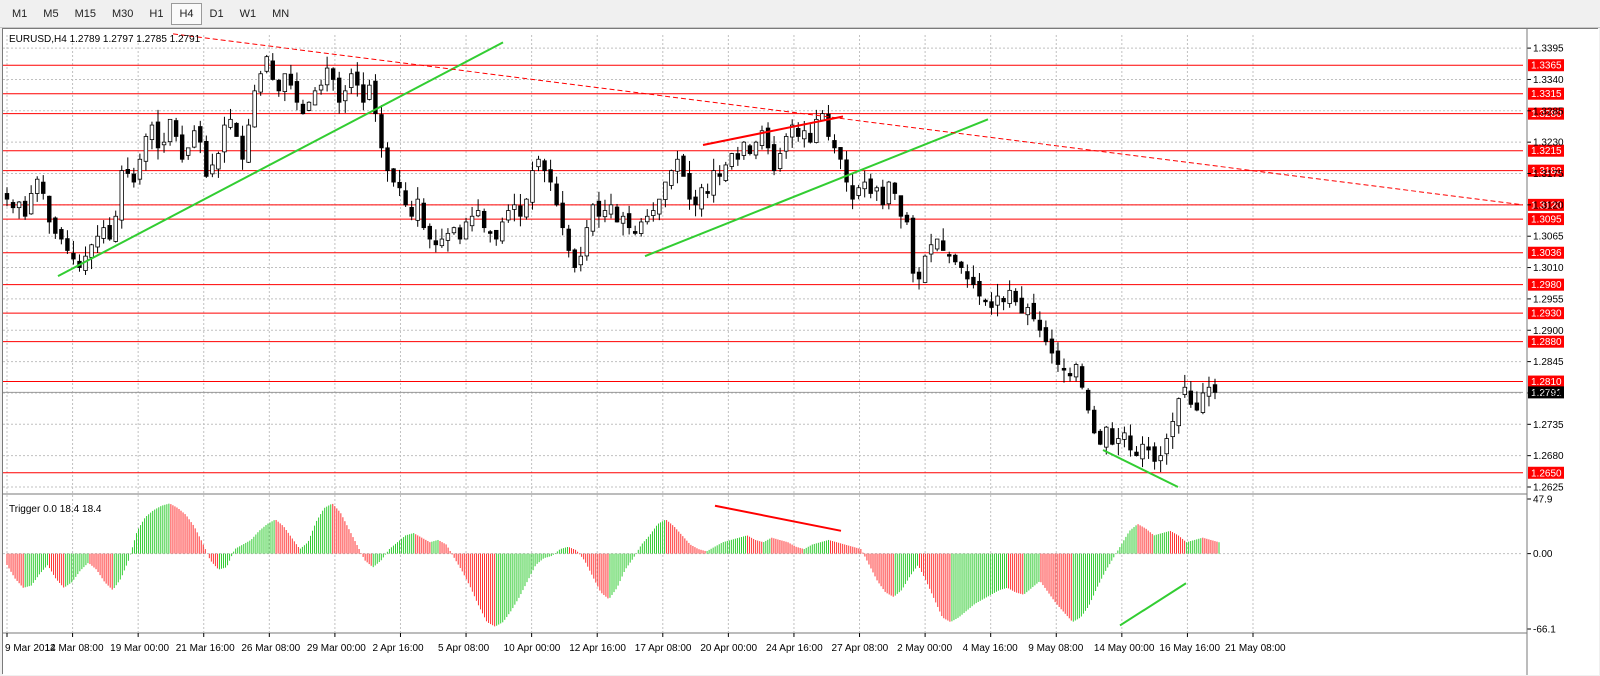  I want to click on level-tag-label: 1.2880, so click(1546, 342).